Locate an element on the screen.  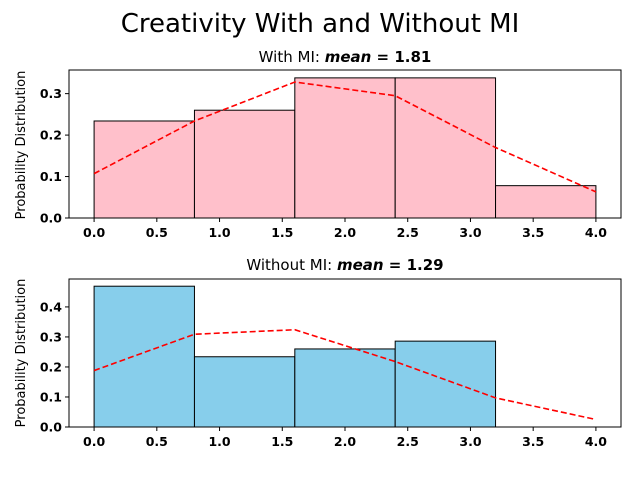
chart-title-with-mi: With MI: mean = 1.81 is located at coordinates (345, 57).